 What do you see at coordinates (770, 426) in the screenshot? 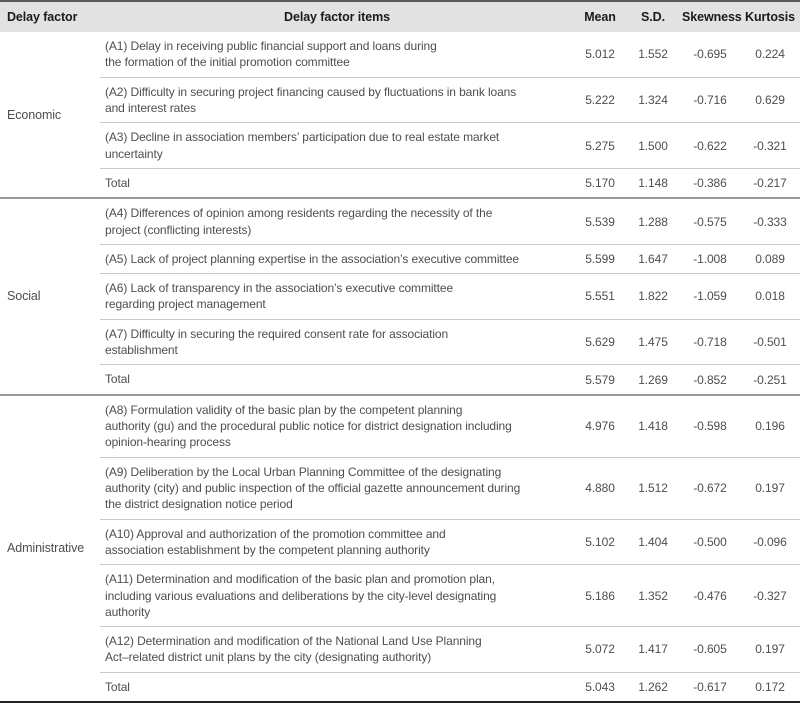
I see `kurtosis-value-cell: 0.196` at bounding box center [770, 426].